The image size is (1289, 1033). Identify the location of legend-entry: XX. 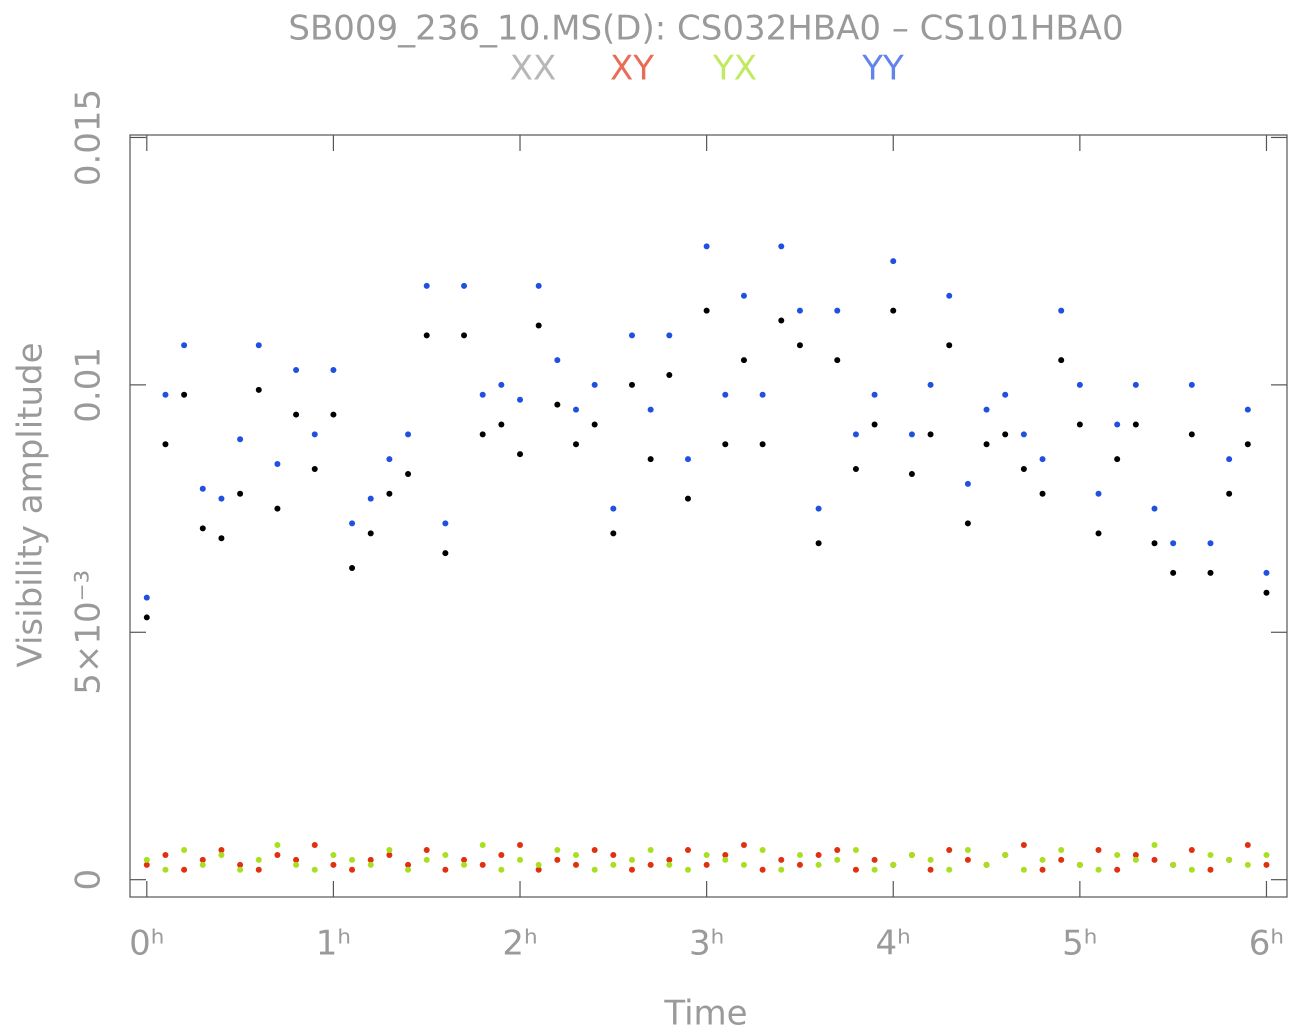
(533, 69).